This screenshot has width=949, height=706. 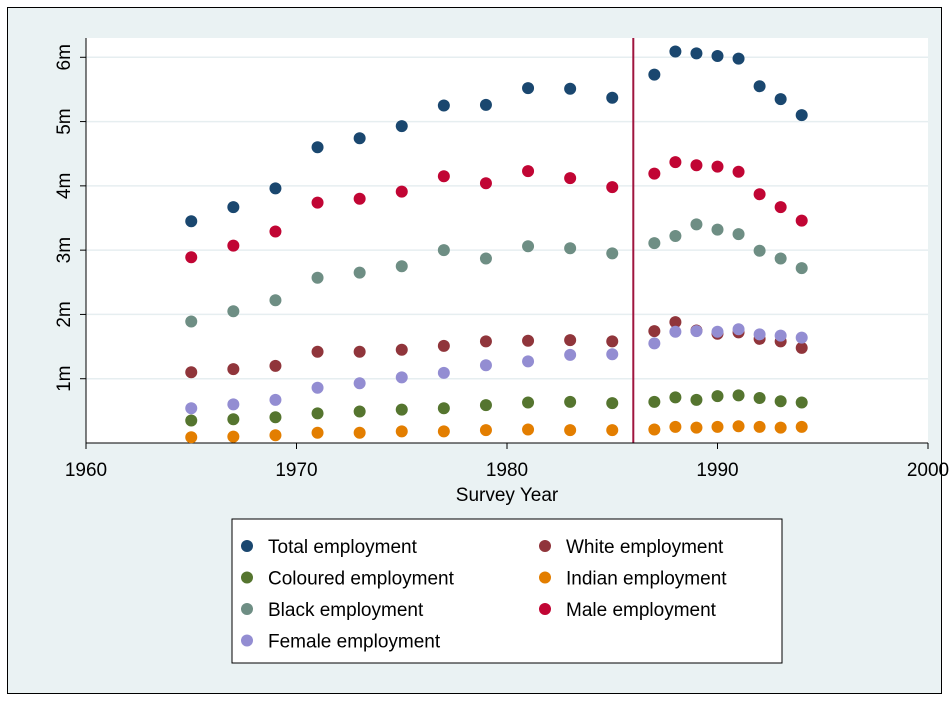 I want to click on x-tick-label: 2000, so click(x=928, y=470).